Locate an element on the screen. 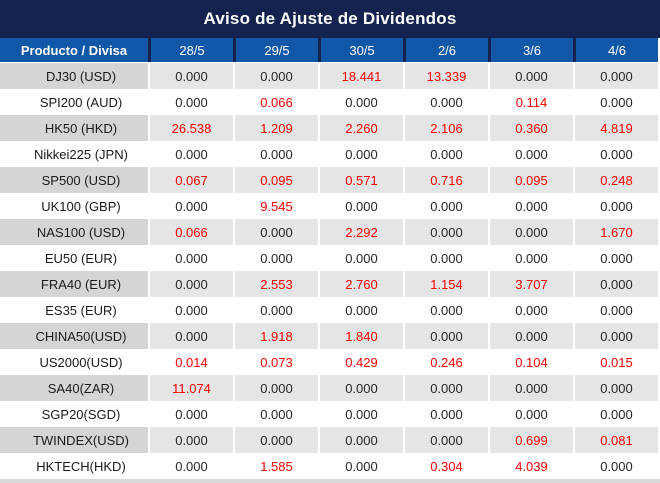 The width and height of the screenshot is (660, 483). dividend-value: 4.039 is located at coordinates (531, 466).